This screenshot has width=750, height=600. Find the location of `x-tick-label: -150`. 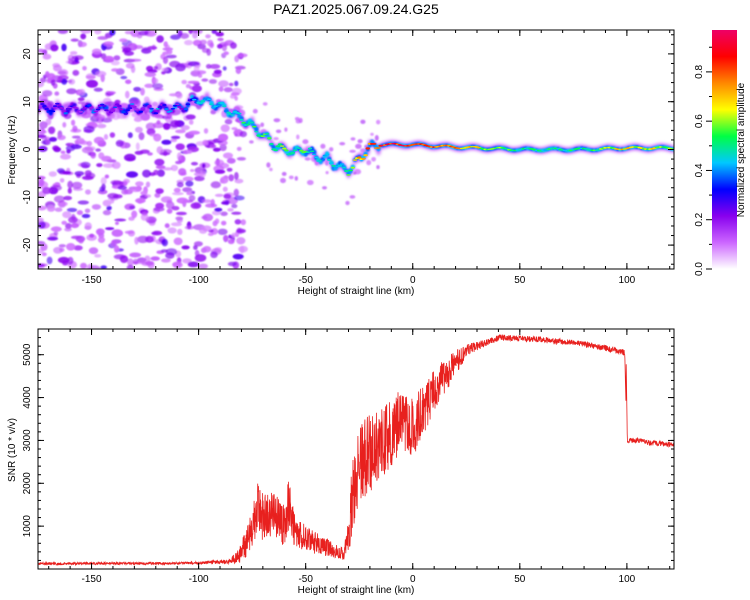

x-tick-label: -150 is located at coordinates (92, 579).